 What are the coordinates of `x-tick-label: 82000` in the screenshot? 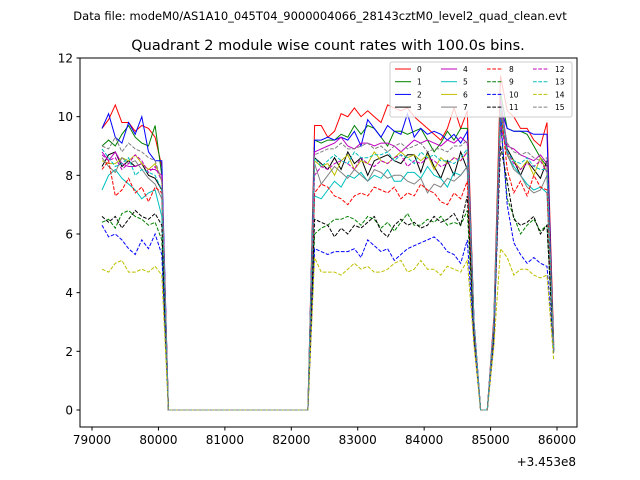 It's located at (291, 440).